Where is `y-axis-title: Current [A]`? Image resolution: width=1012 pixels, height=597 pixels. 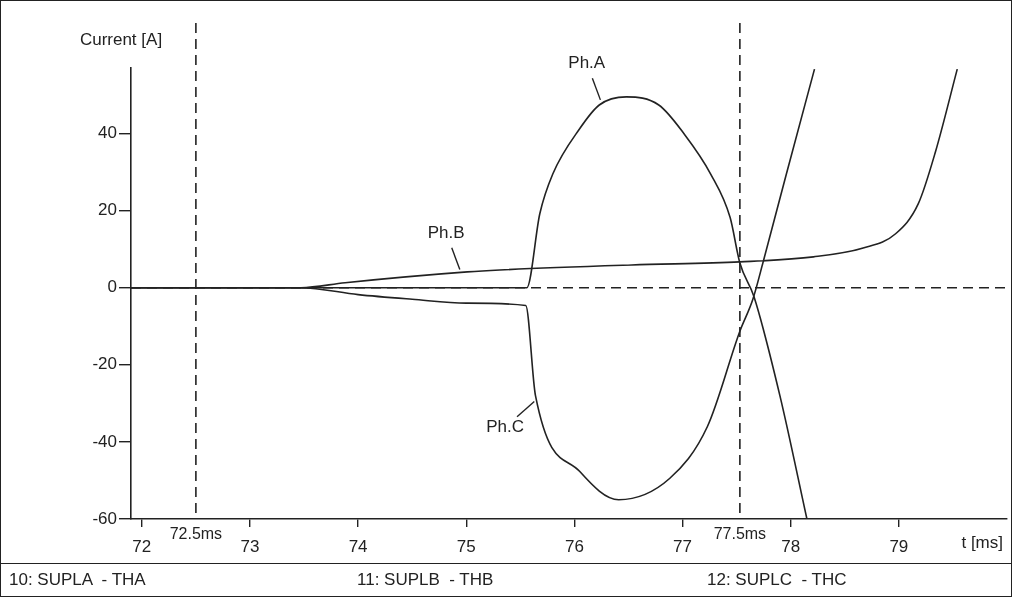 y-axis-title: Current [A] is located at coordinates (121, 39).